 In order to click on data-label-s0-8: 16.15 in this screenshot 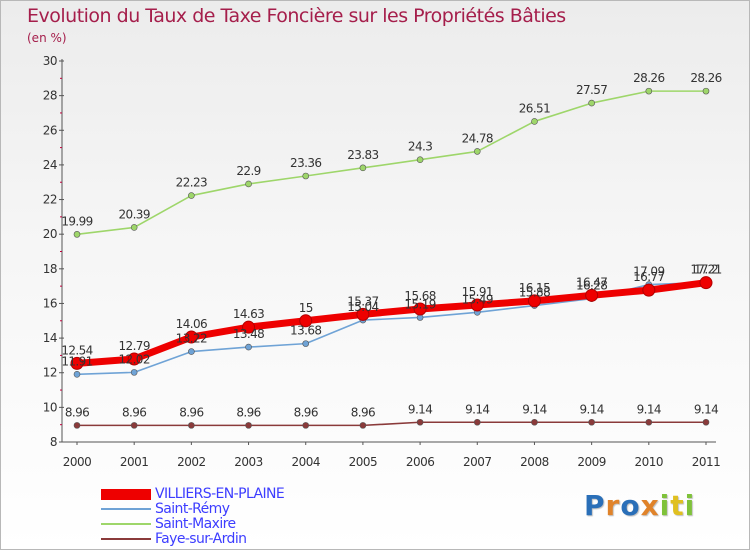, I will do `click(534, 288)`.